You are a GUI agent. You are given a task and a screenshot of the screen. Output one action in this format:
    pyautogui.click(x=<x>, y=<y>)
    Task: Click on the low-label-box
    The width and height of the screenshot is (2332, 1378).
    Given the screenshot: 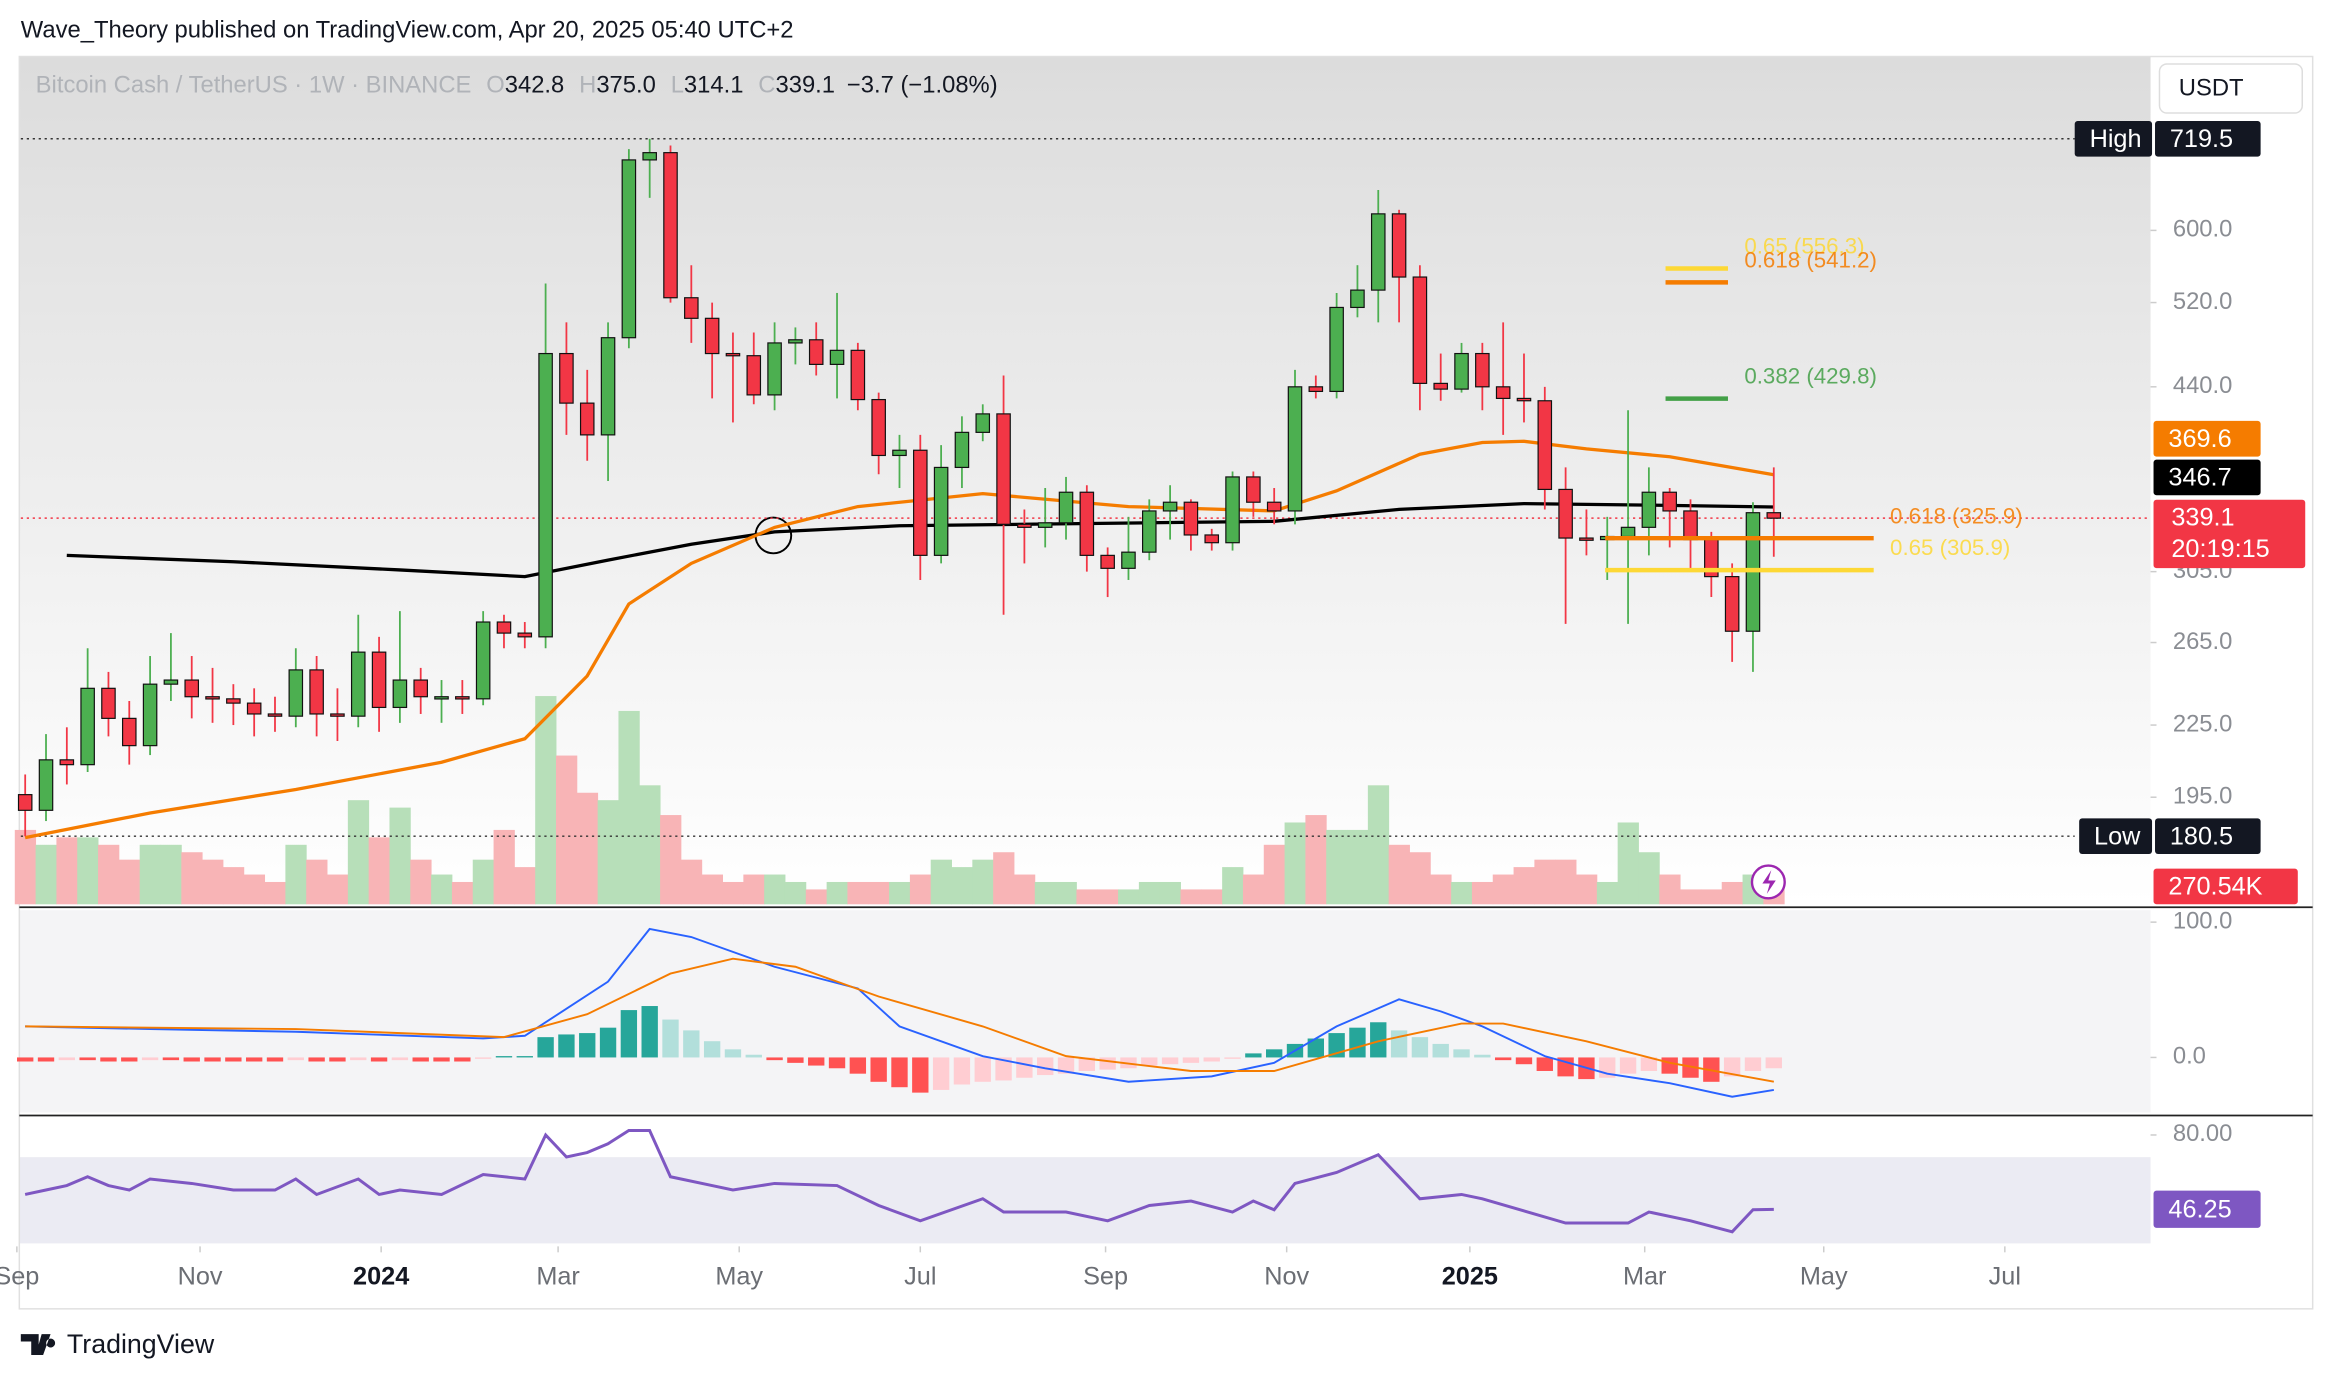 What is the action you would take?
    pyautogui.click(x=2116, y=836)
    